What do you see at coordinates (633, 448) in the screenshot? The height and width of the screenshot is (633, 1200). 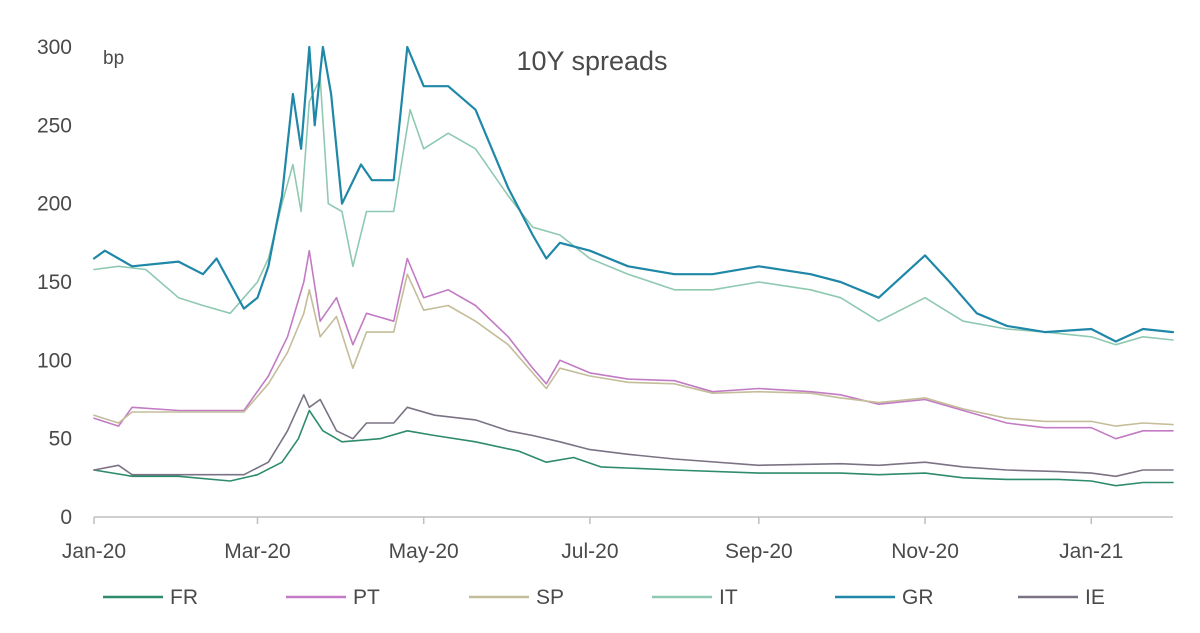 I see `series-line-fr` at bounding box center [633, 448].